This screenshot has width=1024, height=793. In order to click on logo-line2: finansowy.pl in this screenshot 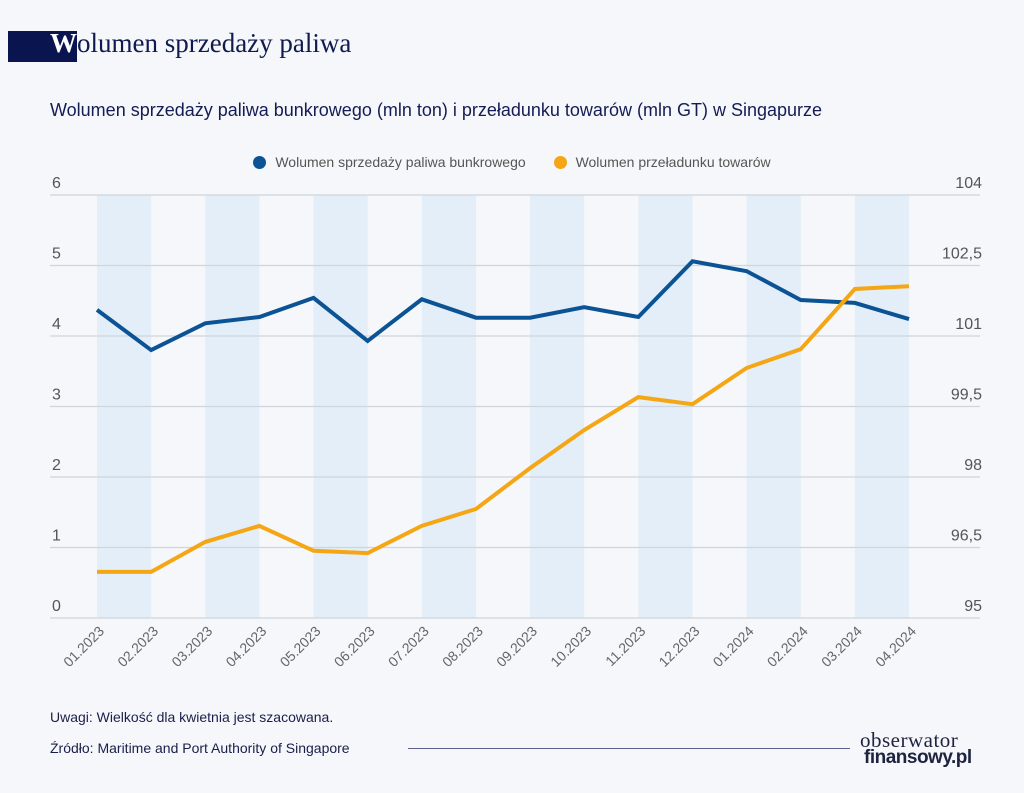, I will do `click(918, 757)`.